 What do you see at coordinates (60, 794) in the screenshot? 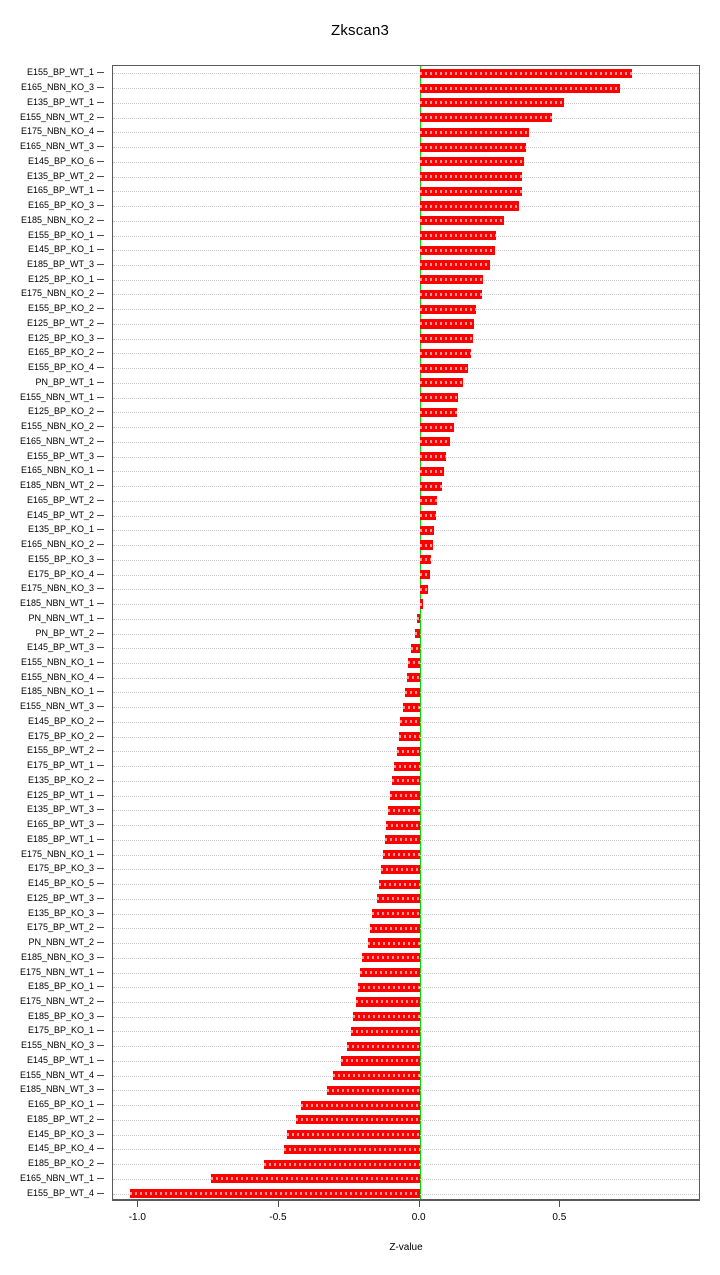
I see `y-axis-tick-label: E125_BP_WT_1` at bounding box center [60, 794].